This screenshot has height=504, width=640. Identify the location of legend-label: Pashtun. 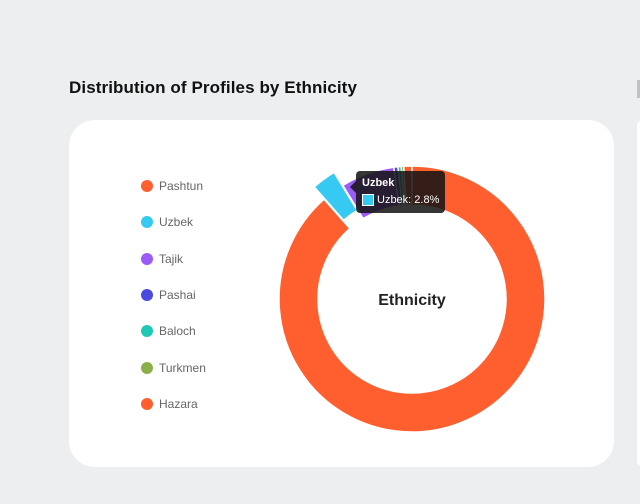
(181, 186).